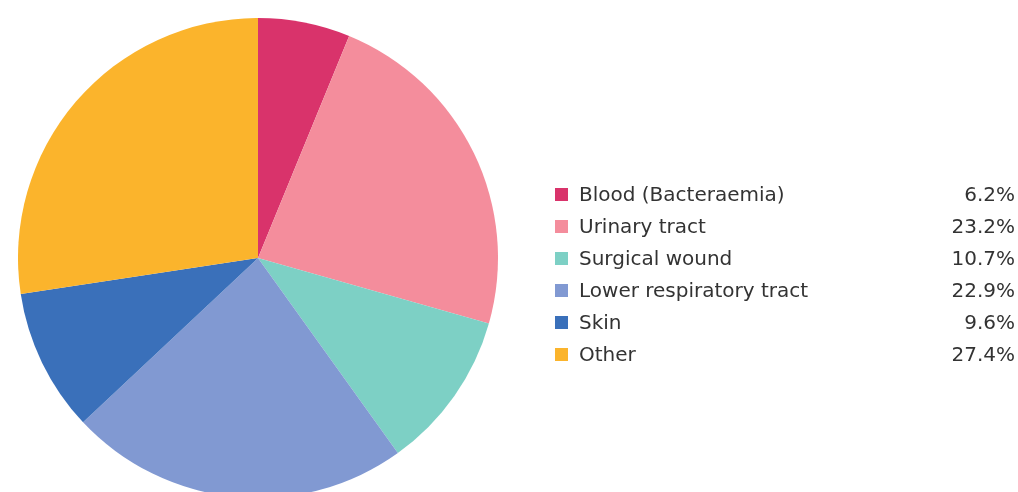  I want to click on data-label: 6.2%, so click(989, 194).